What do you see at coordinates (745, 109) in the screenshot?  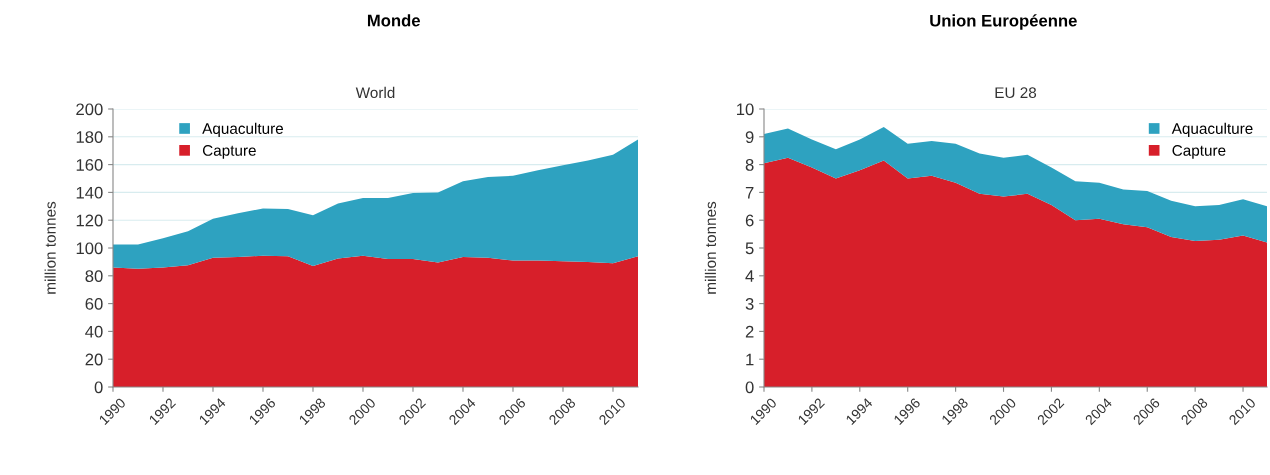 I see `y-tick-label: 10` at bounding box center [745, 109].